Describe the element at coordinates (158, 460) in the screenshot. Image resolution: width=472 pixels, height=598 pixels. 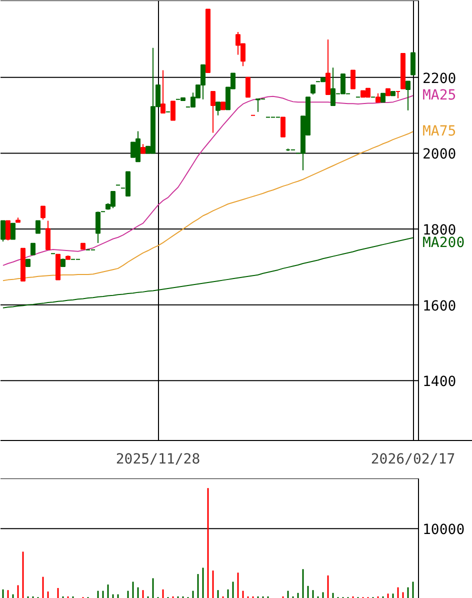
I see `x-tick-label: 2025/11/28` at that location.